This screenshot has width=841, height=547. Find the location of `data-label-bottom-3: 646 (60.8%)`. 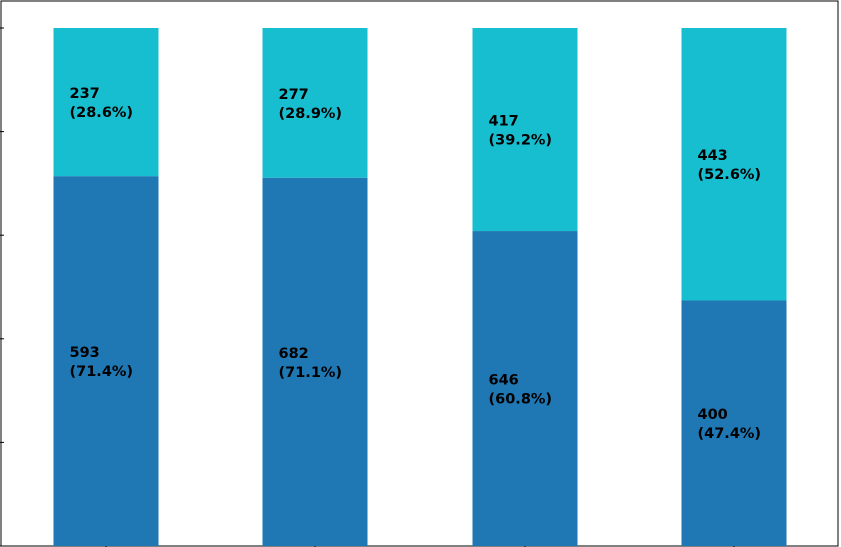

data-label-bottom-3: 646 (60.8%) is located at coordinates (521, 390).